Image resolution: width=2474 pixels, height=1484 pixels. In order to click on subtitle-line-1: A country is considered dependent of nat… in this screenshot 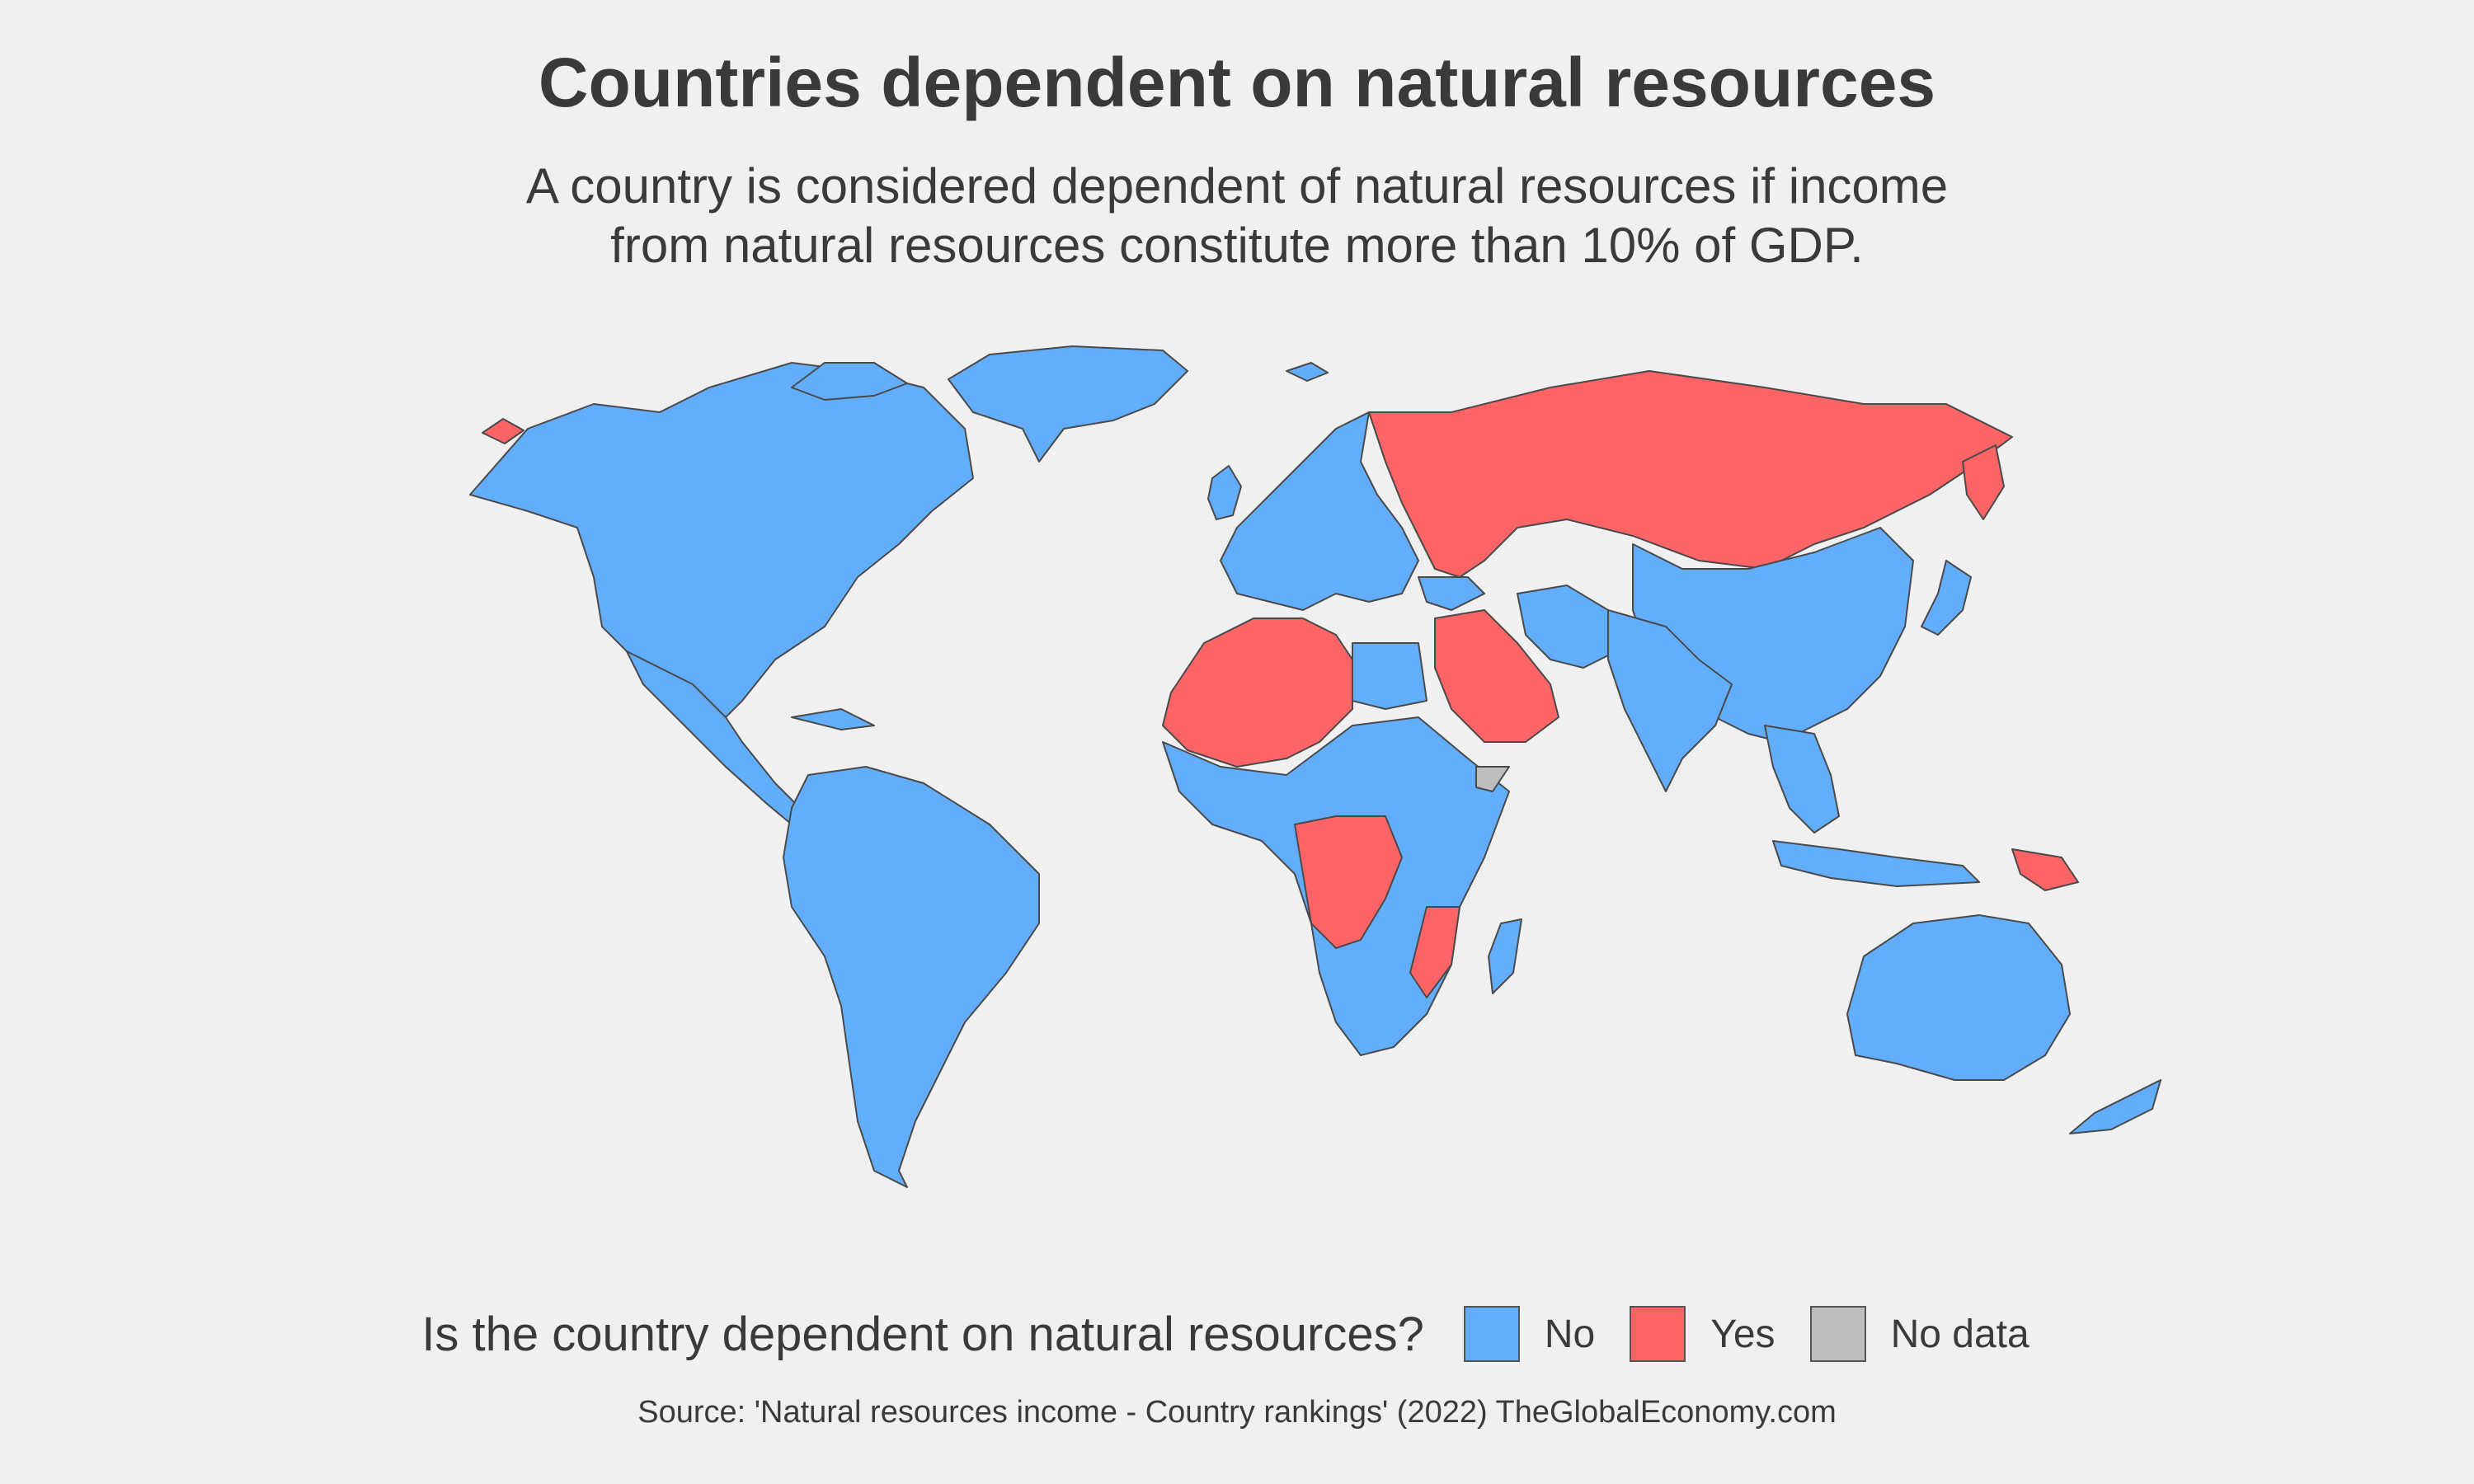, I will do `click(1237, 186)`.